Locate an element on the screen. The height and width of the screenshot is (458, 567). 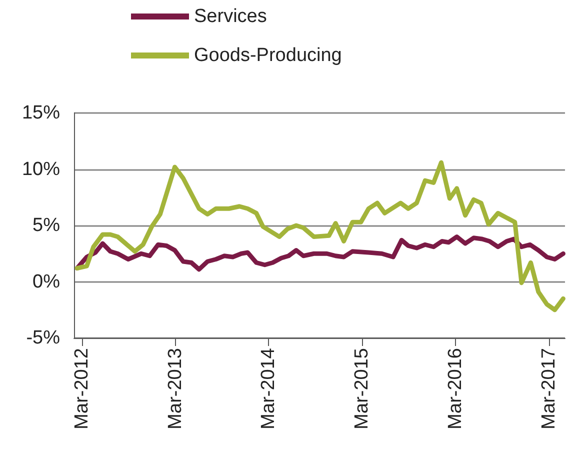
y-tick-label: 15% is located at coordinates (41, 113).